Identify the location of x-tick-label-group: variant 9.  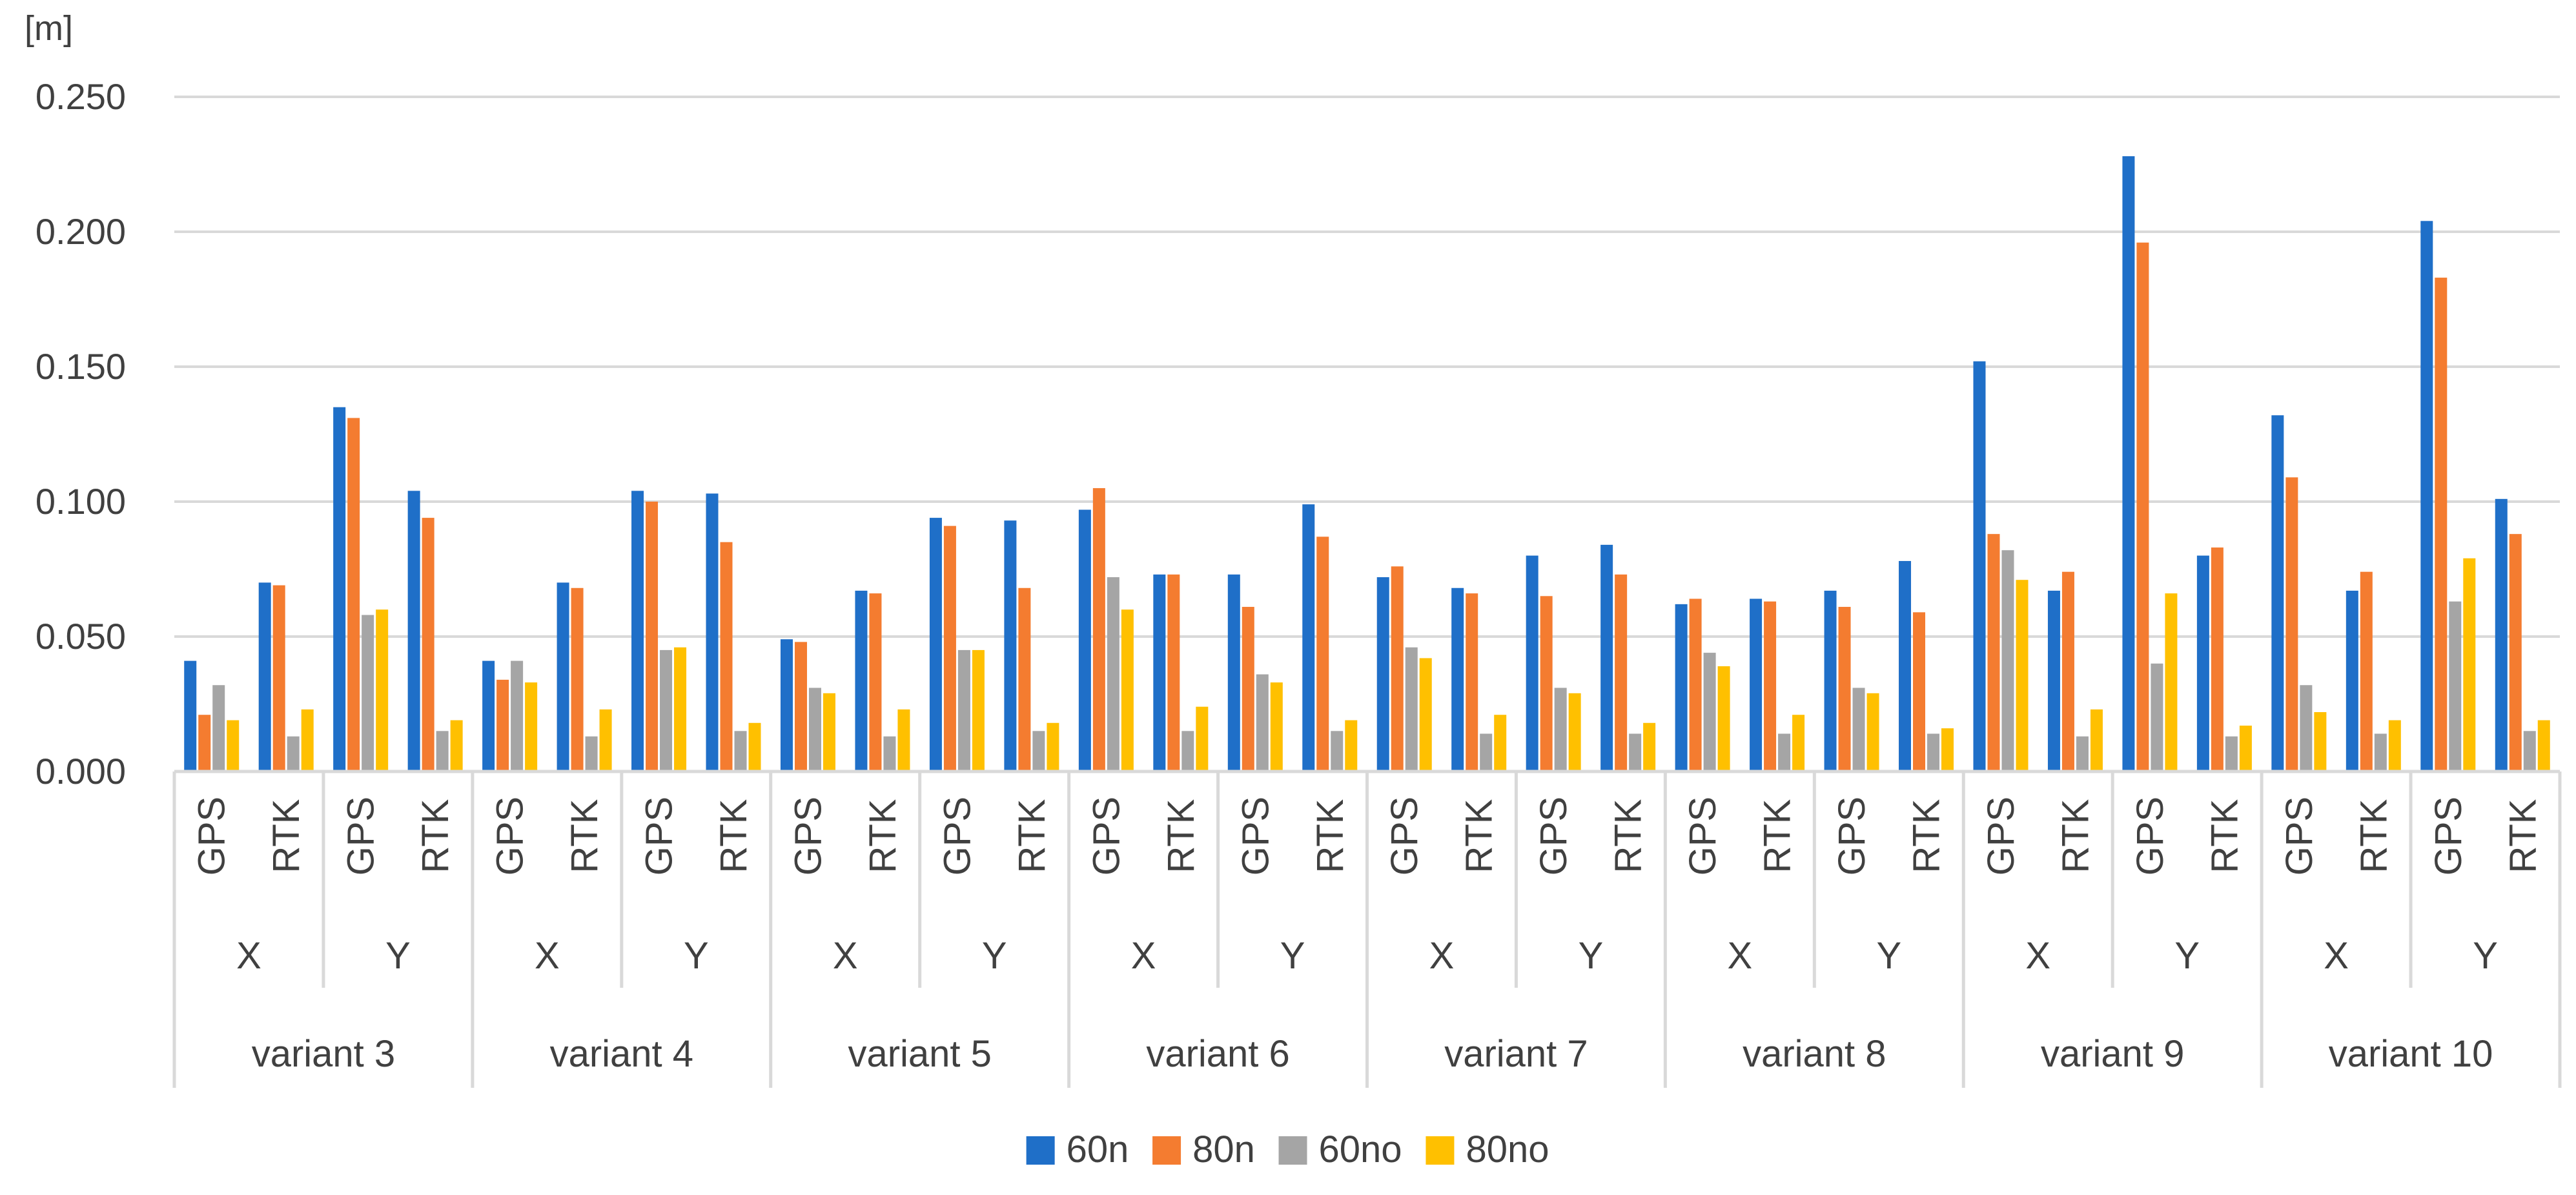
(2113, 1054).